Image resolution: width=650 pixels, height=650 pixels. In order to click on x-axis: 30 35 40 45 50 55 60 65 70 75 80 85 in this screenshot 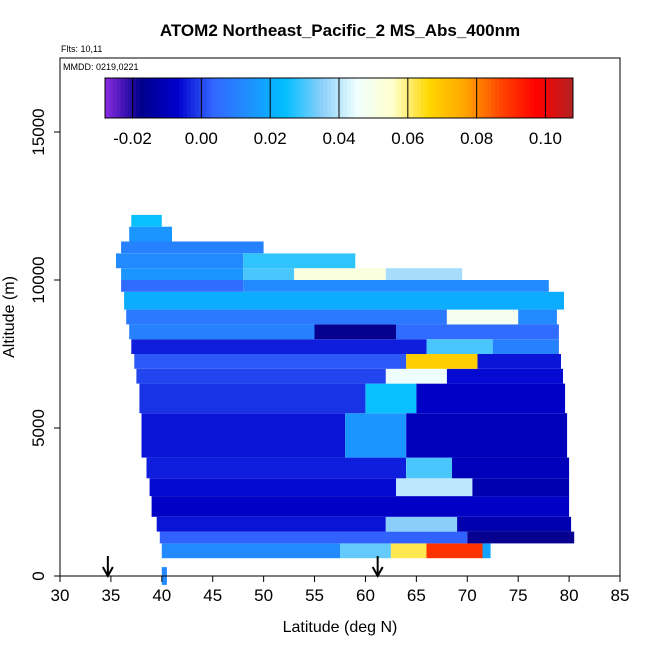, I will do `click(340, 590)`.